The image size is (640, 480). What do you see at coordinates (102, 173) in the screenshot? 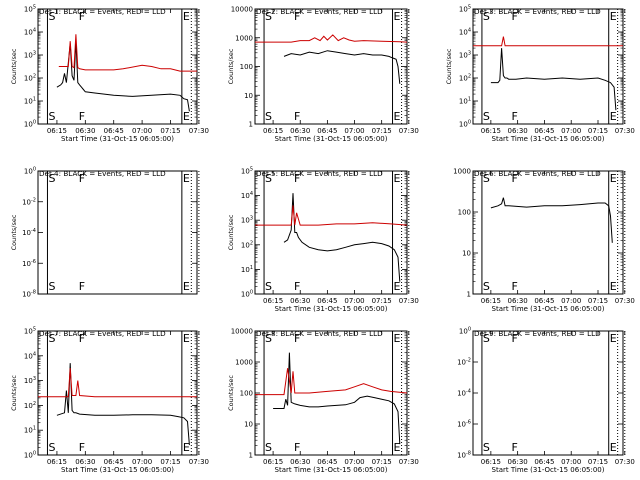
I see `chart-title: Det 4: BLACK = Events, RED = LLD` at bounding box center [102, 173].